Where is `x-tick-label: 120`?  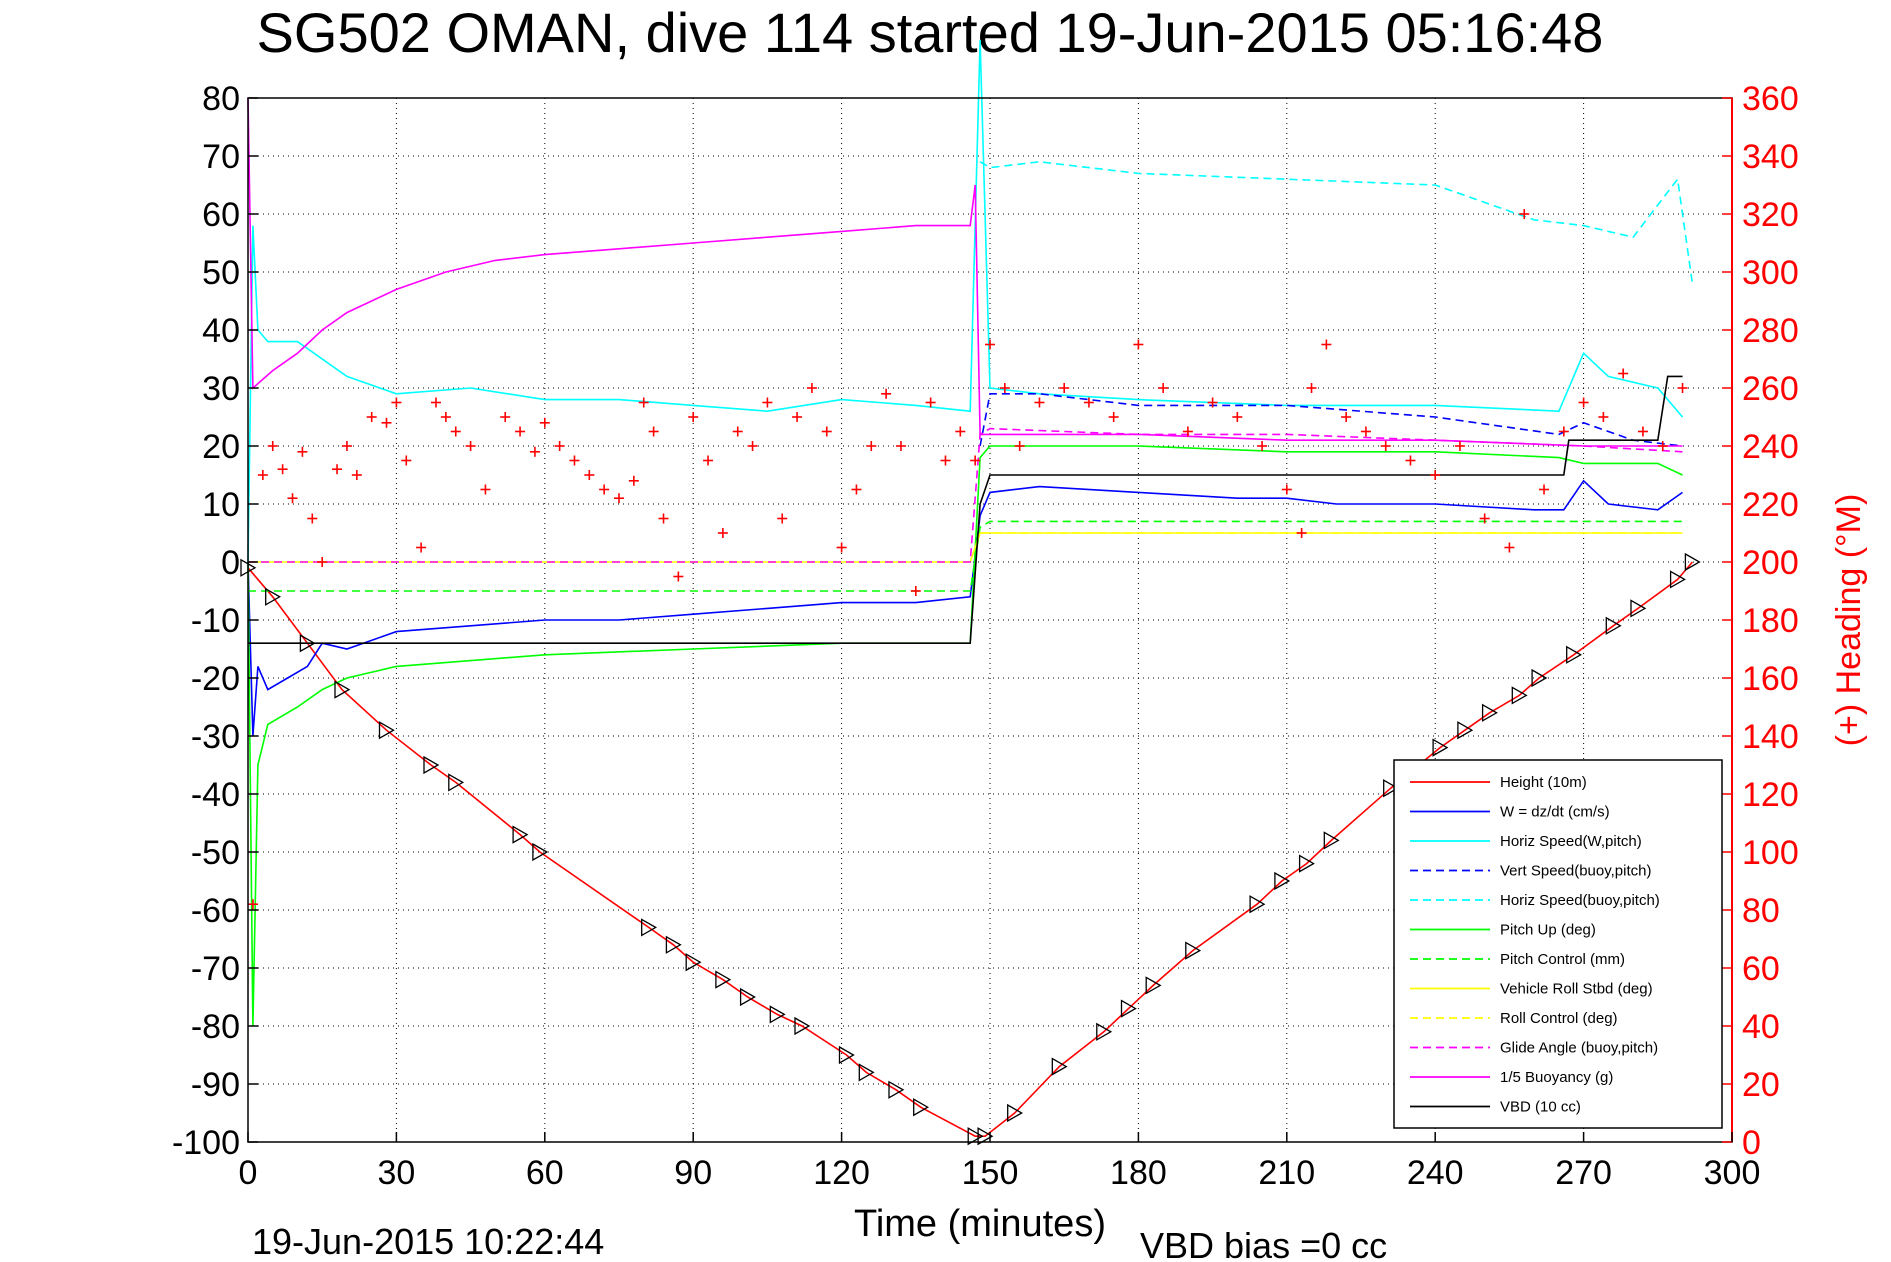 x-tick-label: 120 is located at coordinates (841, 1173).